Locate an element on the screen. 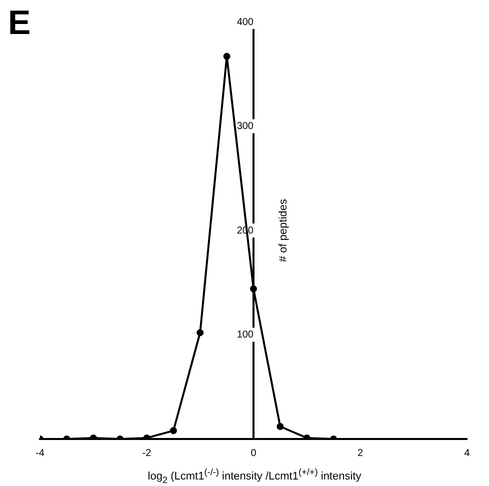 Image resolution: width=489 pixels, height=486 pixels. x-tick-label: 0 is located at coordinates (253, 453).